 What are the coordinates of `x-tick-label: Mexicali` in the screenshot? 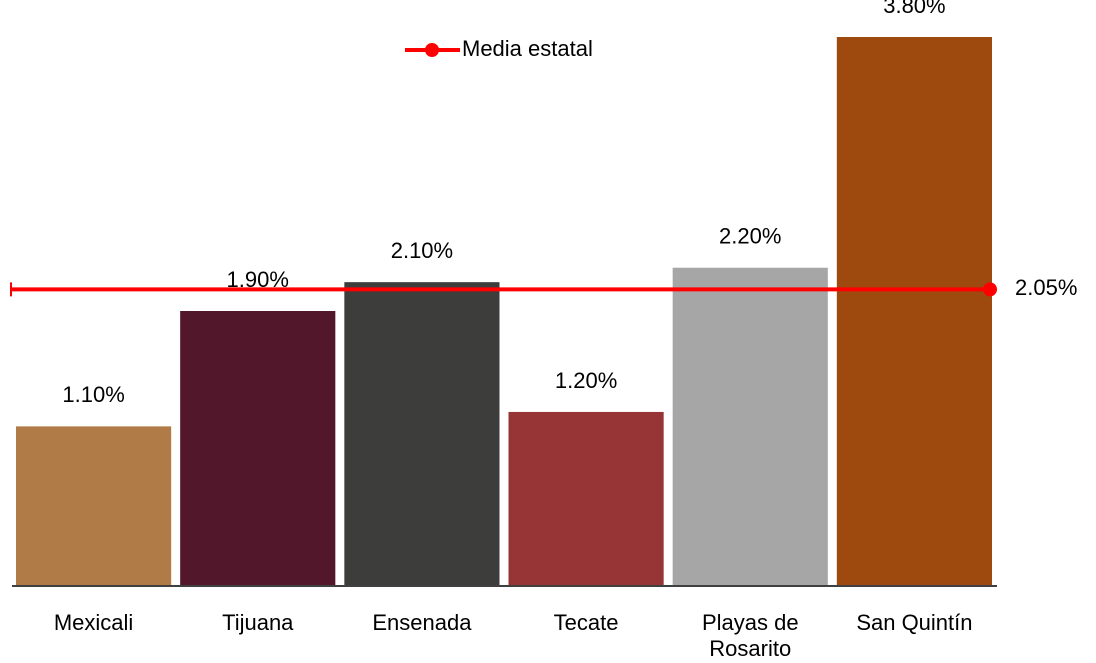 It's located at (93, 622).